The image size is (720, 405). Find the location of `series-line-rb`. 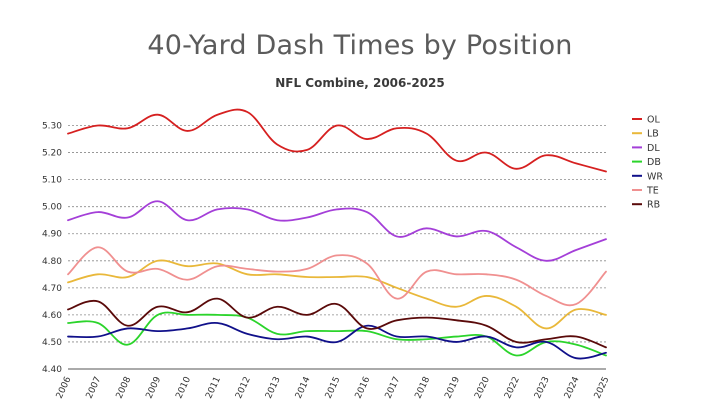

series-line-rb is located at coordinates (337, 323).